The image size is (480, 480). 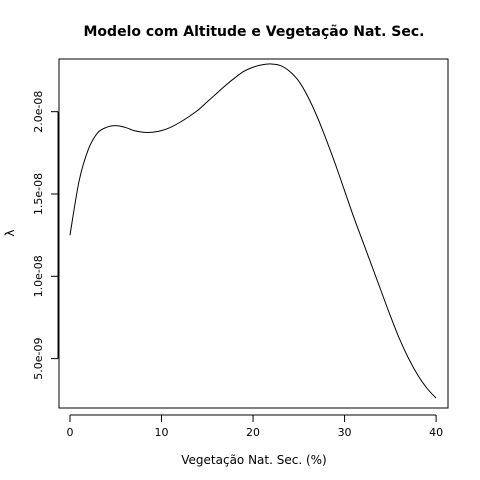 What do you see at coordinates (162, 432) in the screenshot?
I see `x-tick-label: 10` at bounding box center [162, 432].